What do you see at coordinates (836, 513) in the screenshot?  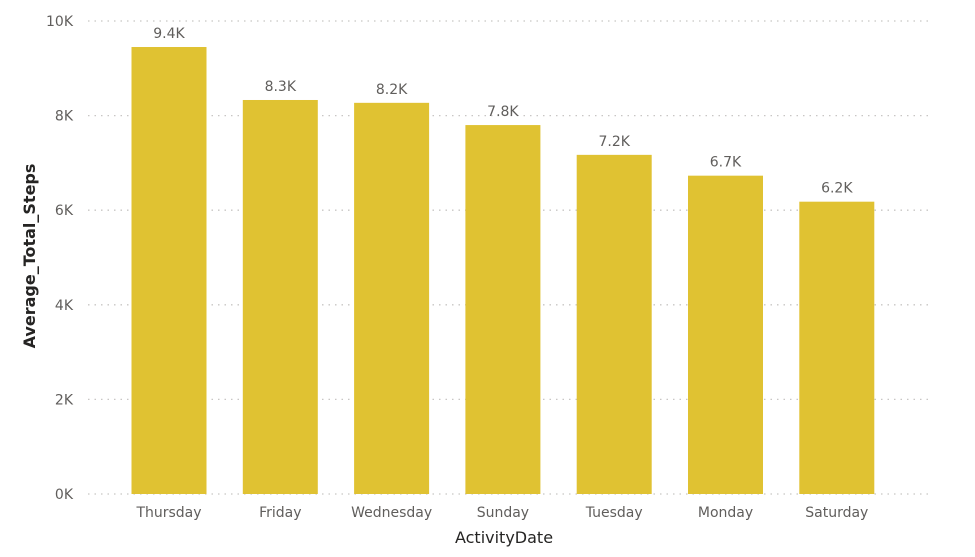 I see `x-tick-label-saturday: Saturday` at bounding box center [836, 513].